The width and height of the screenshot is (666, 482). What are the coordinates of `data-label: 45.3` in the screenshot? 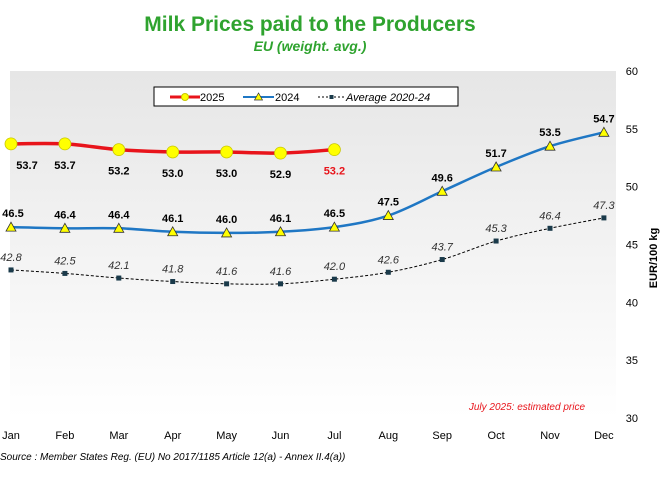 It's located at (496, 229).